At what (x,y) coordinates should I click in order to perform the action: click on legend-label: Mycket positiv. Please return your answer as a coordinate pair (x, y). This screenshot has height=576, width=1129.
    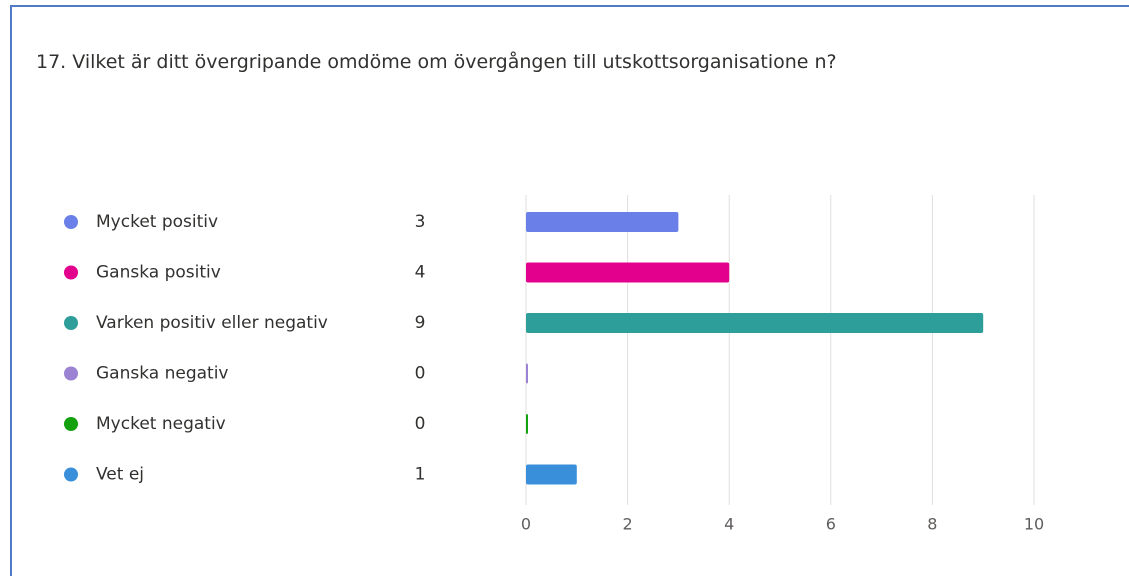
    Looking at the image, I should click on (157, 222).